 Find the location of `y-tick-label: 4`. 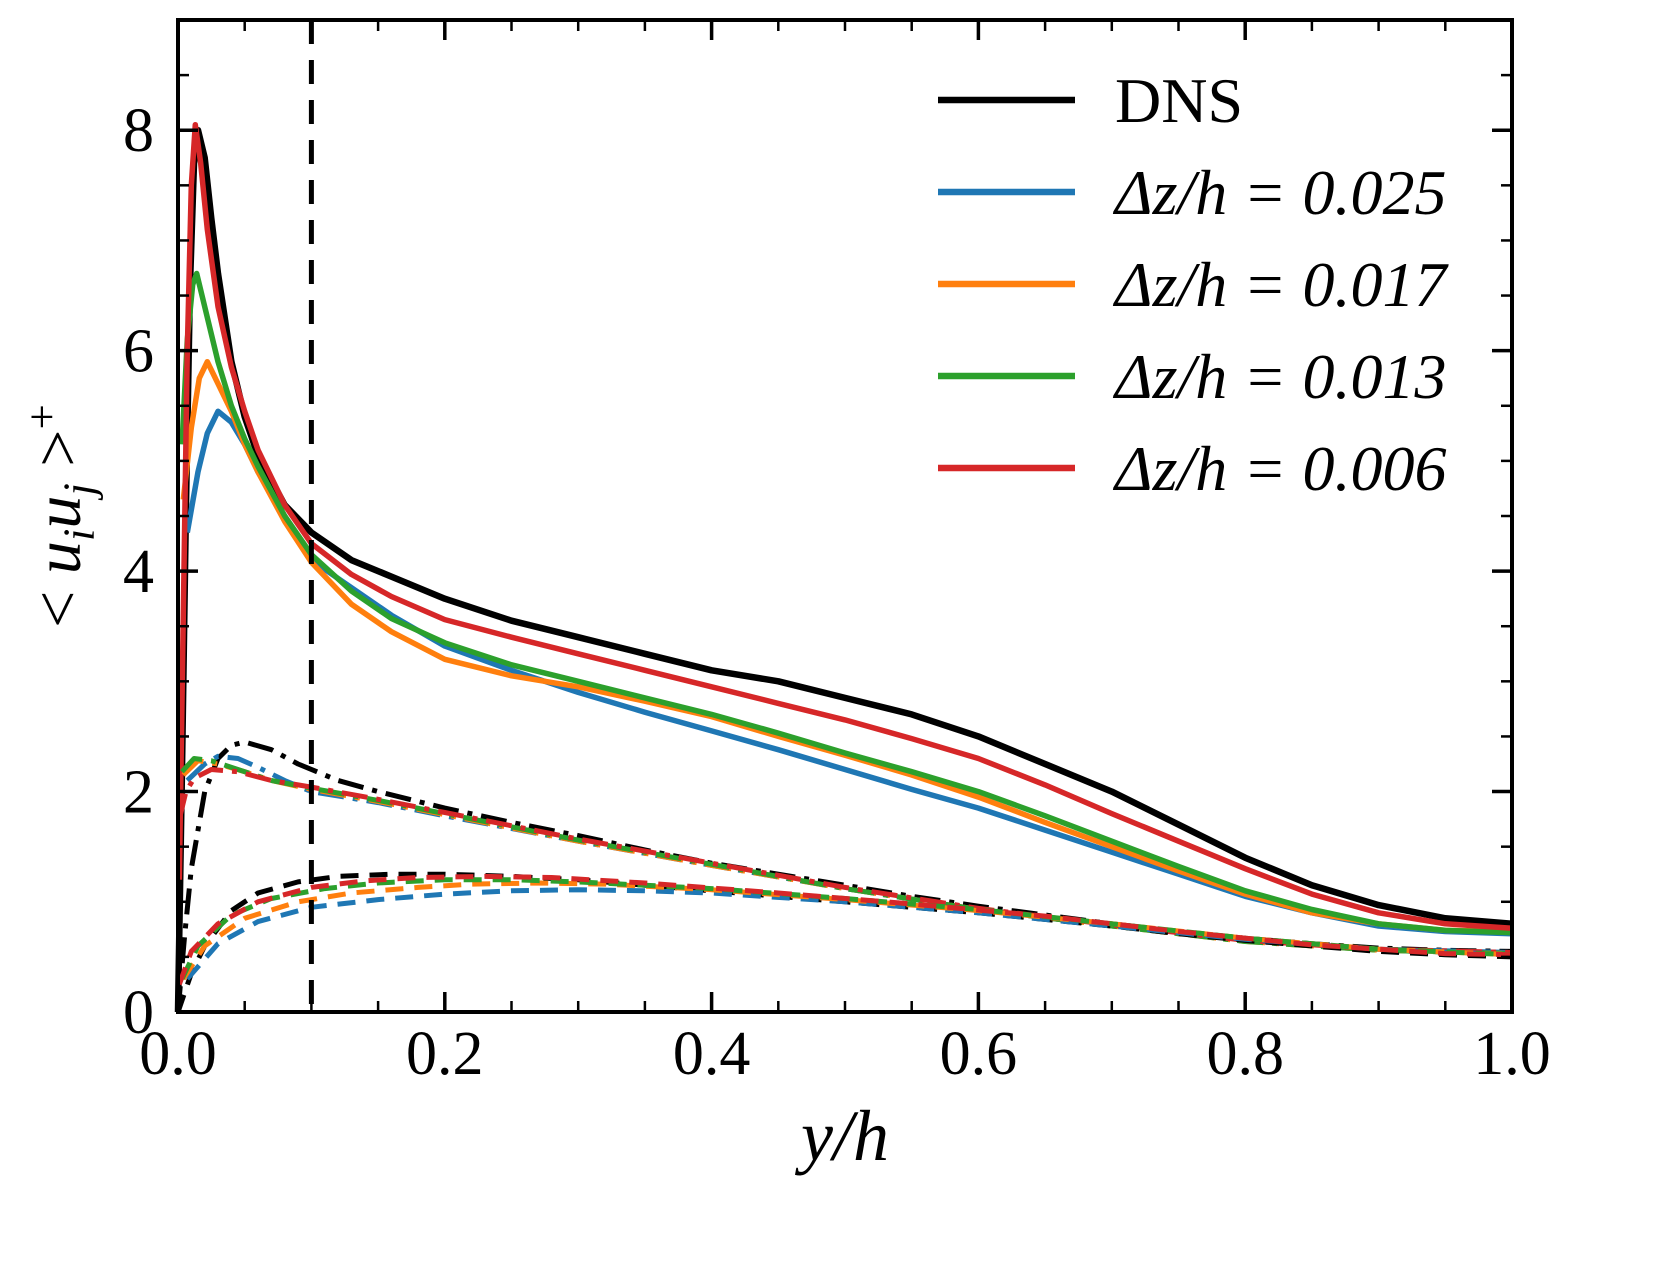

y-tick-label: 4 is located at coordinates (138, 572).